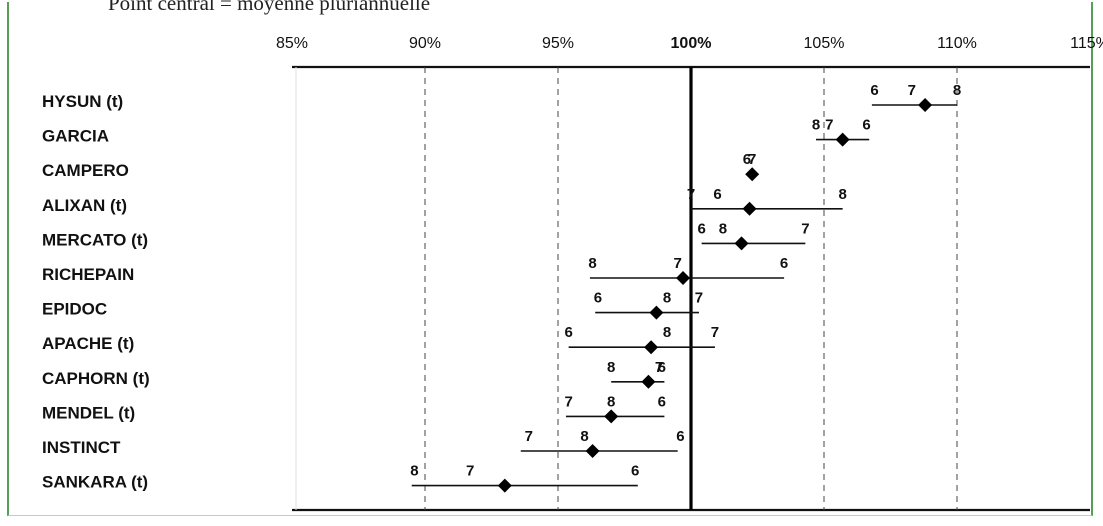 This screenshot has width=1103, height=526. Describe the element at coordinates (691, 43) in the screenshot. I see `x-tick-label: 100%` at that location.